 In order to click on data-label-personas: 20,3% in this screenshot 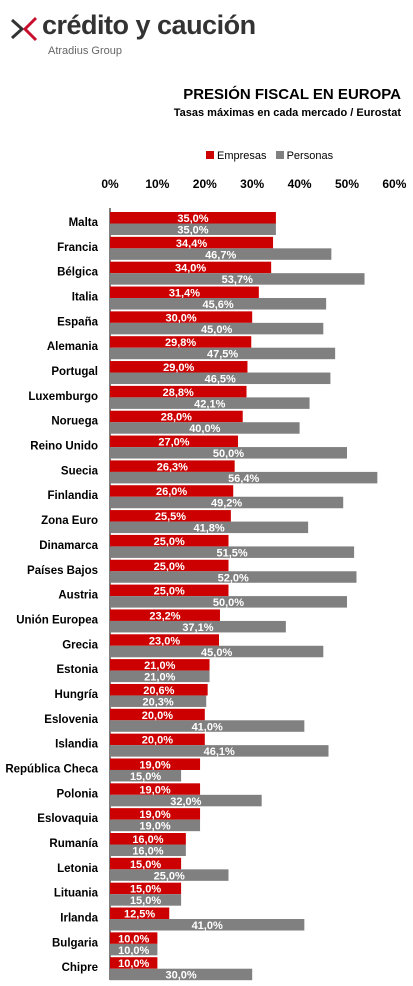, I will do `click(158, 702)`.